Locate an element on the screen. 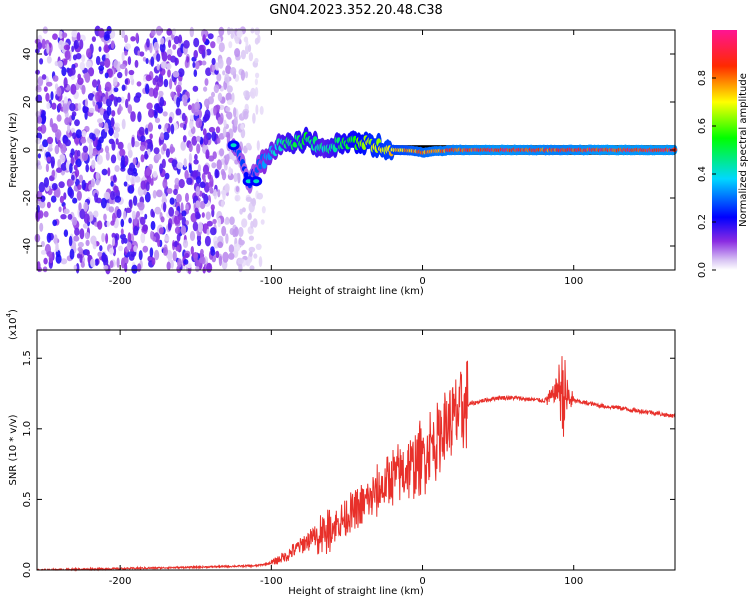 The width and height of the screenshot is (750, 600). y-tick-label: 0 is located at coordinates (27, 150).